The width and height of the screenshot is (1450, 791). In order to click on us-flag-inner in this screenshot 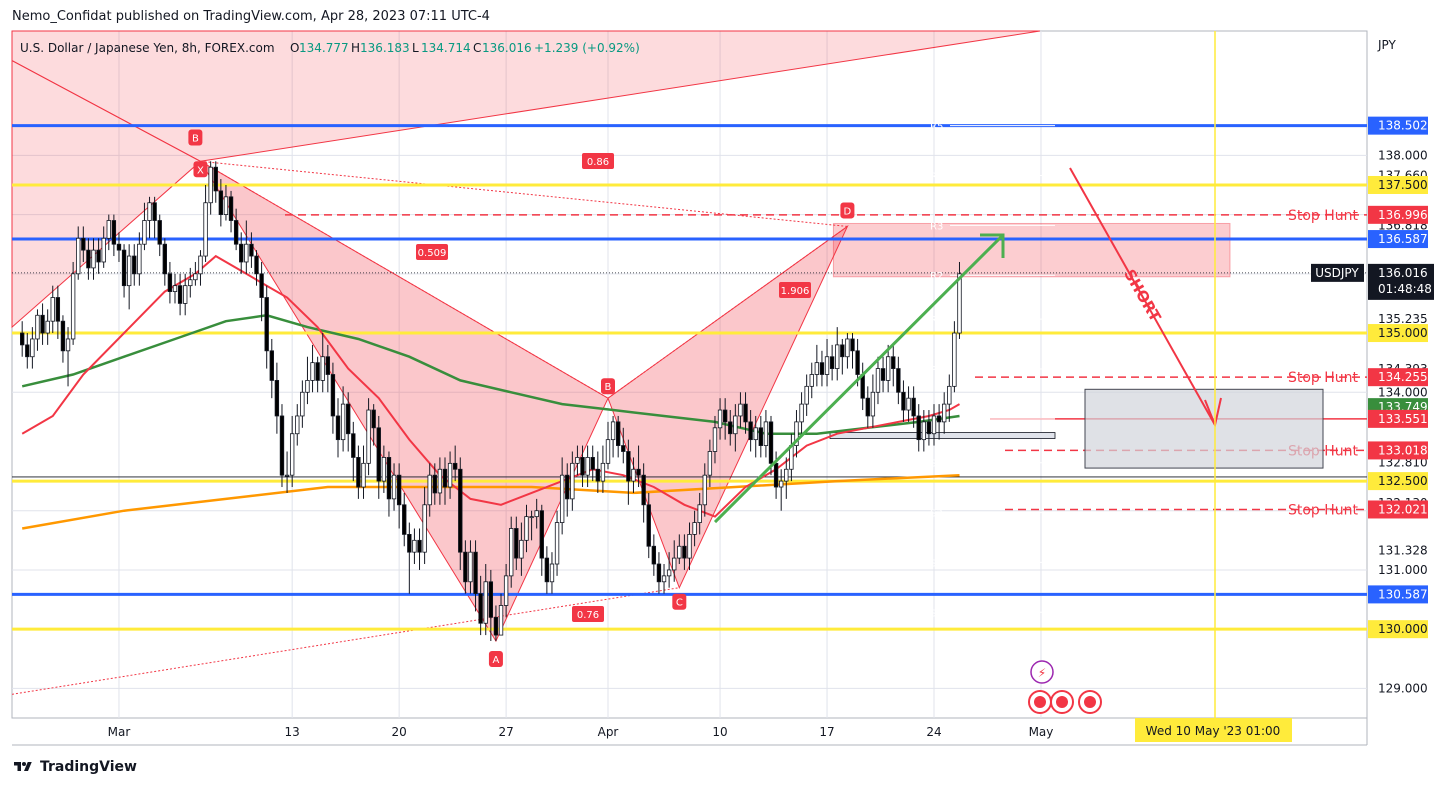, I will do `click(1062, 702)`.